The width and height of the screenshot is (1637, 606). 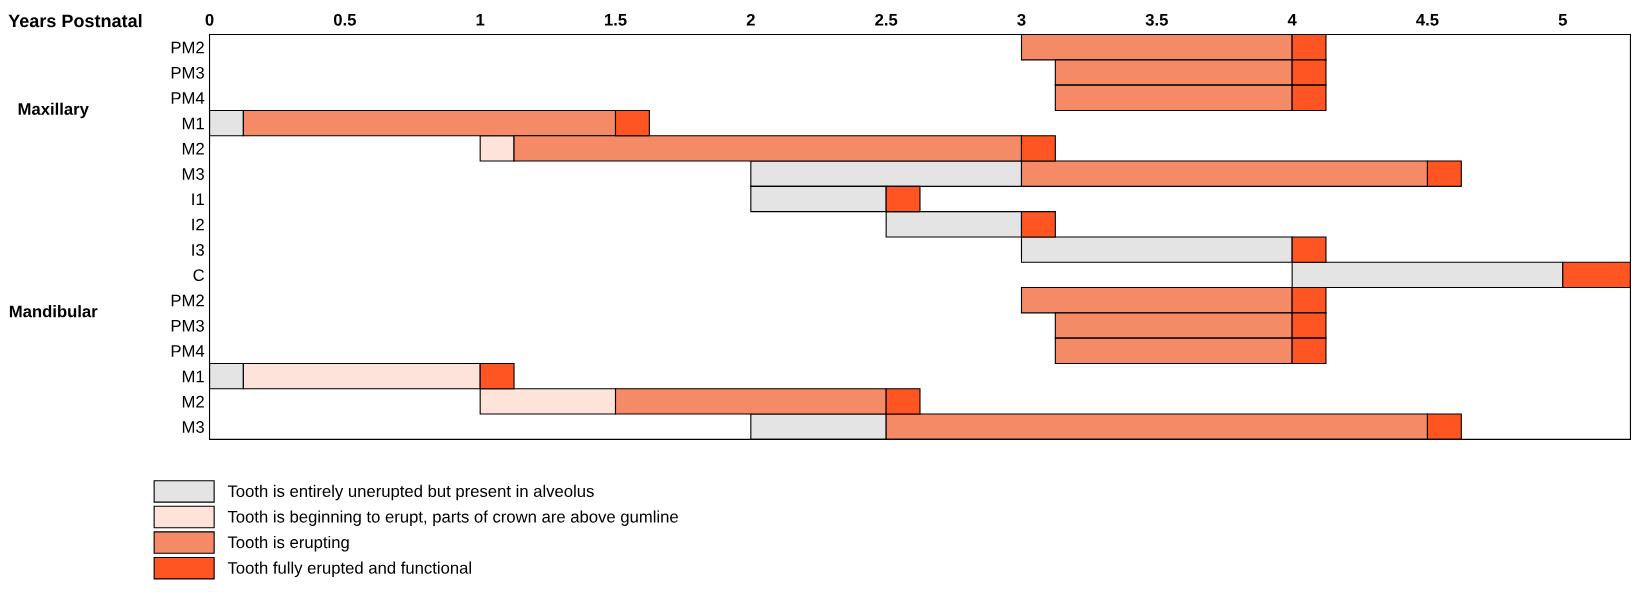 I want to click on x-tick-label: 0, so click(x=209, y=19).